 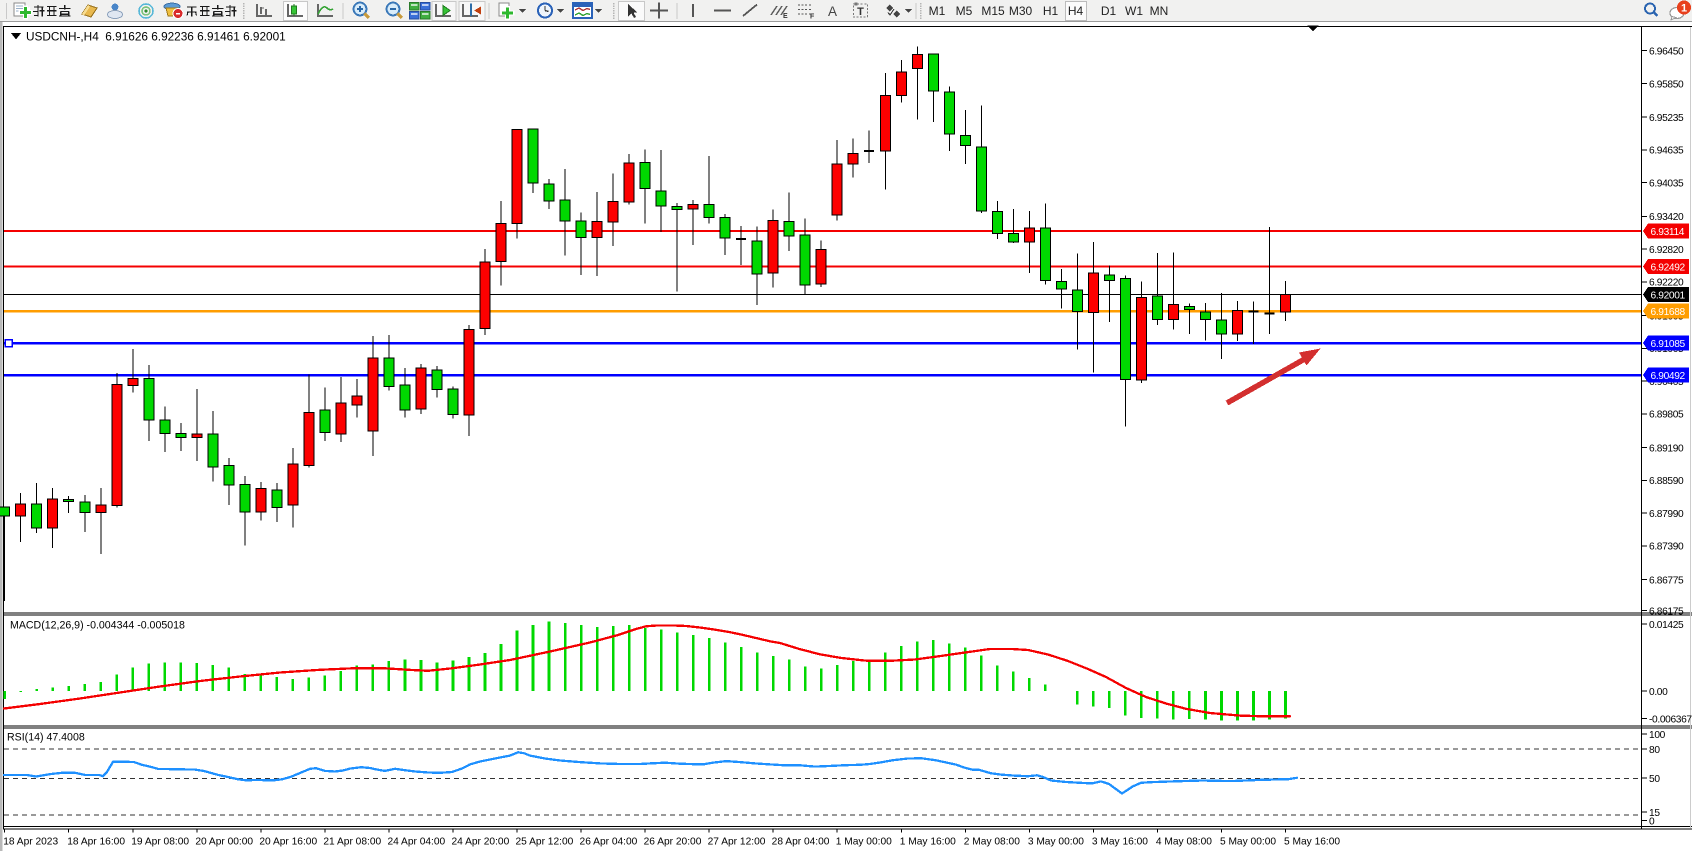 What do you see at coordinates (864, 842) in the screenshot?
I see `svg-text: 1 May 00:00` at bounding box center [864, 842].